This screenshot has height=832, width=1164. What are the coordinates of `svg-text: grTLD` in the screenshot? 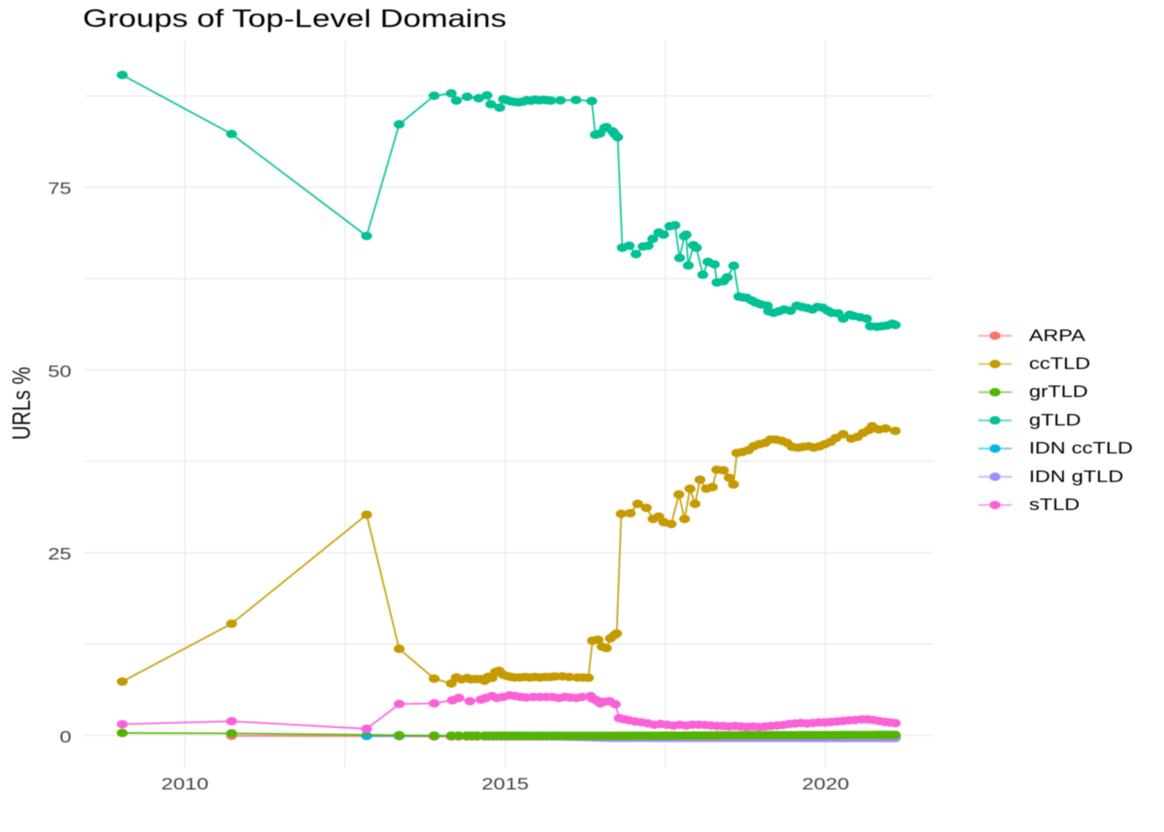 It's located at (1058, 392).